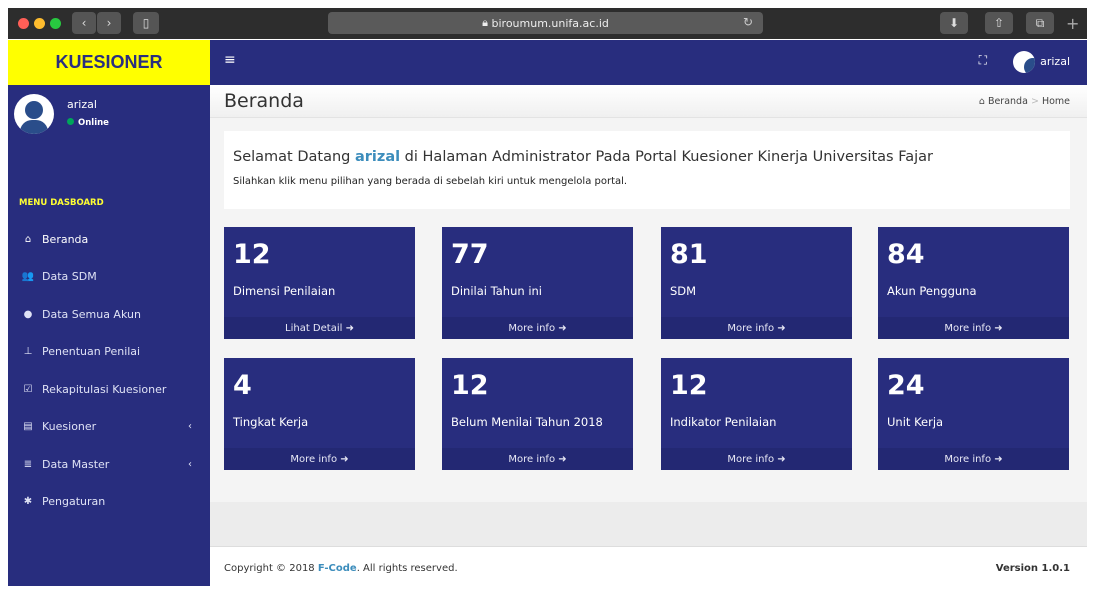  I want to click on maximize-window-button, so click(55, 23).